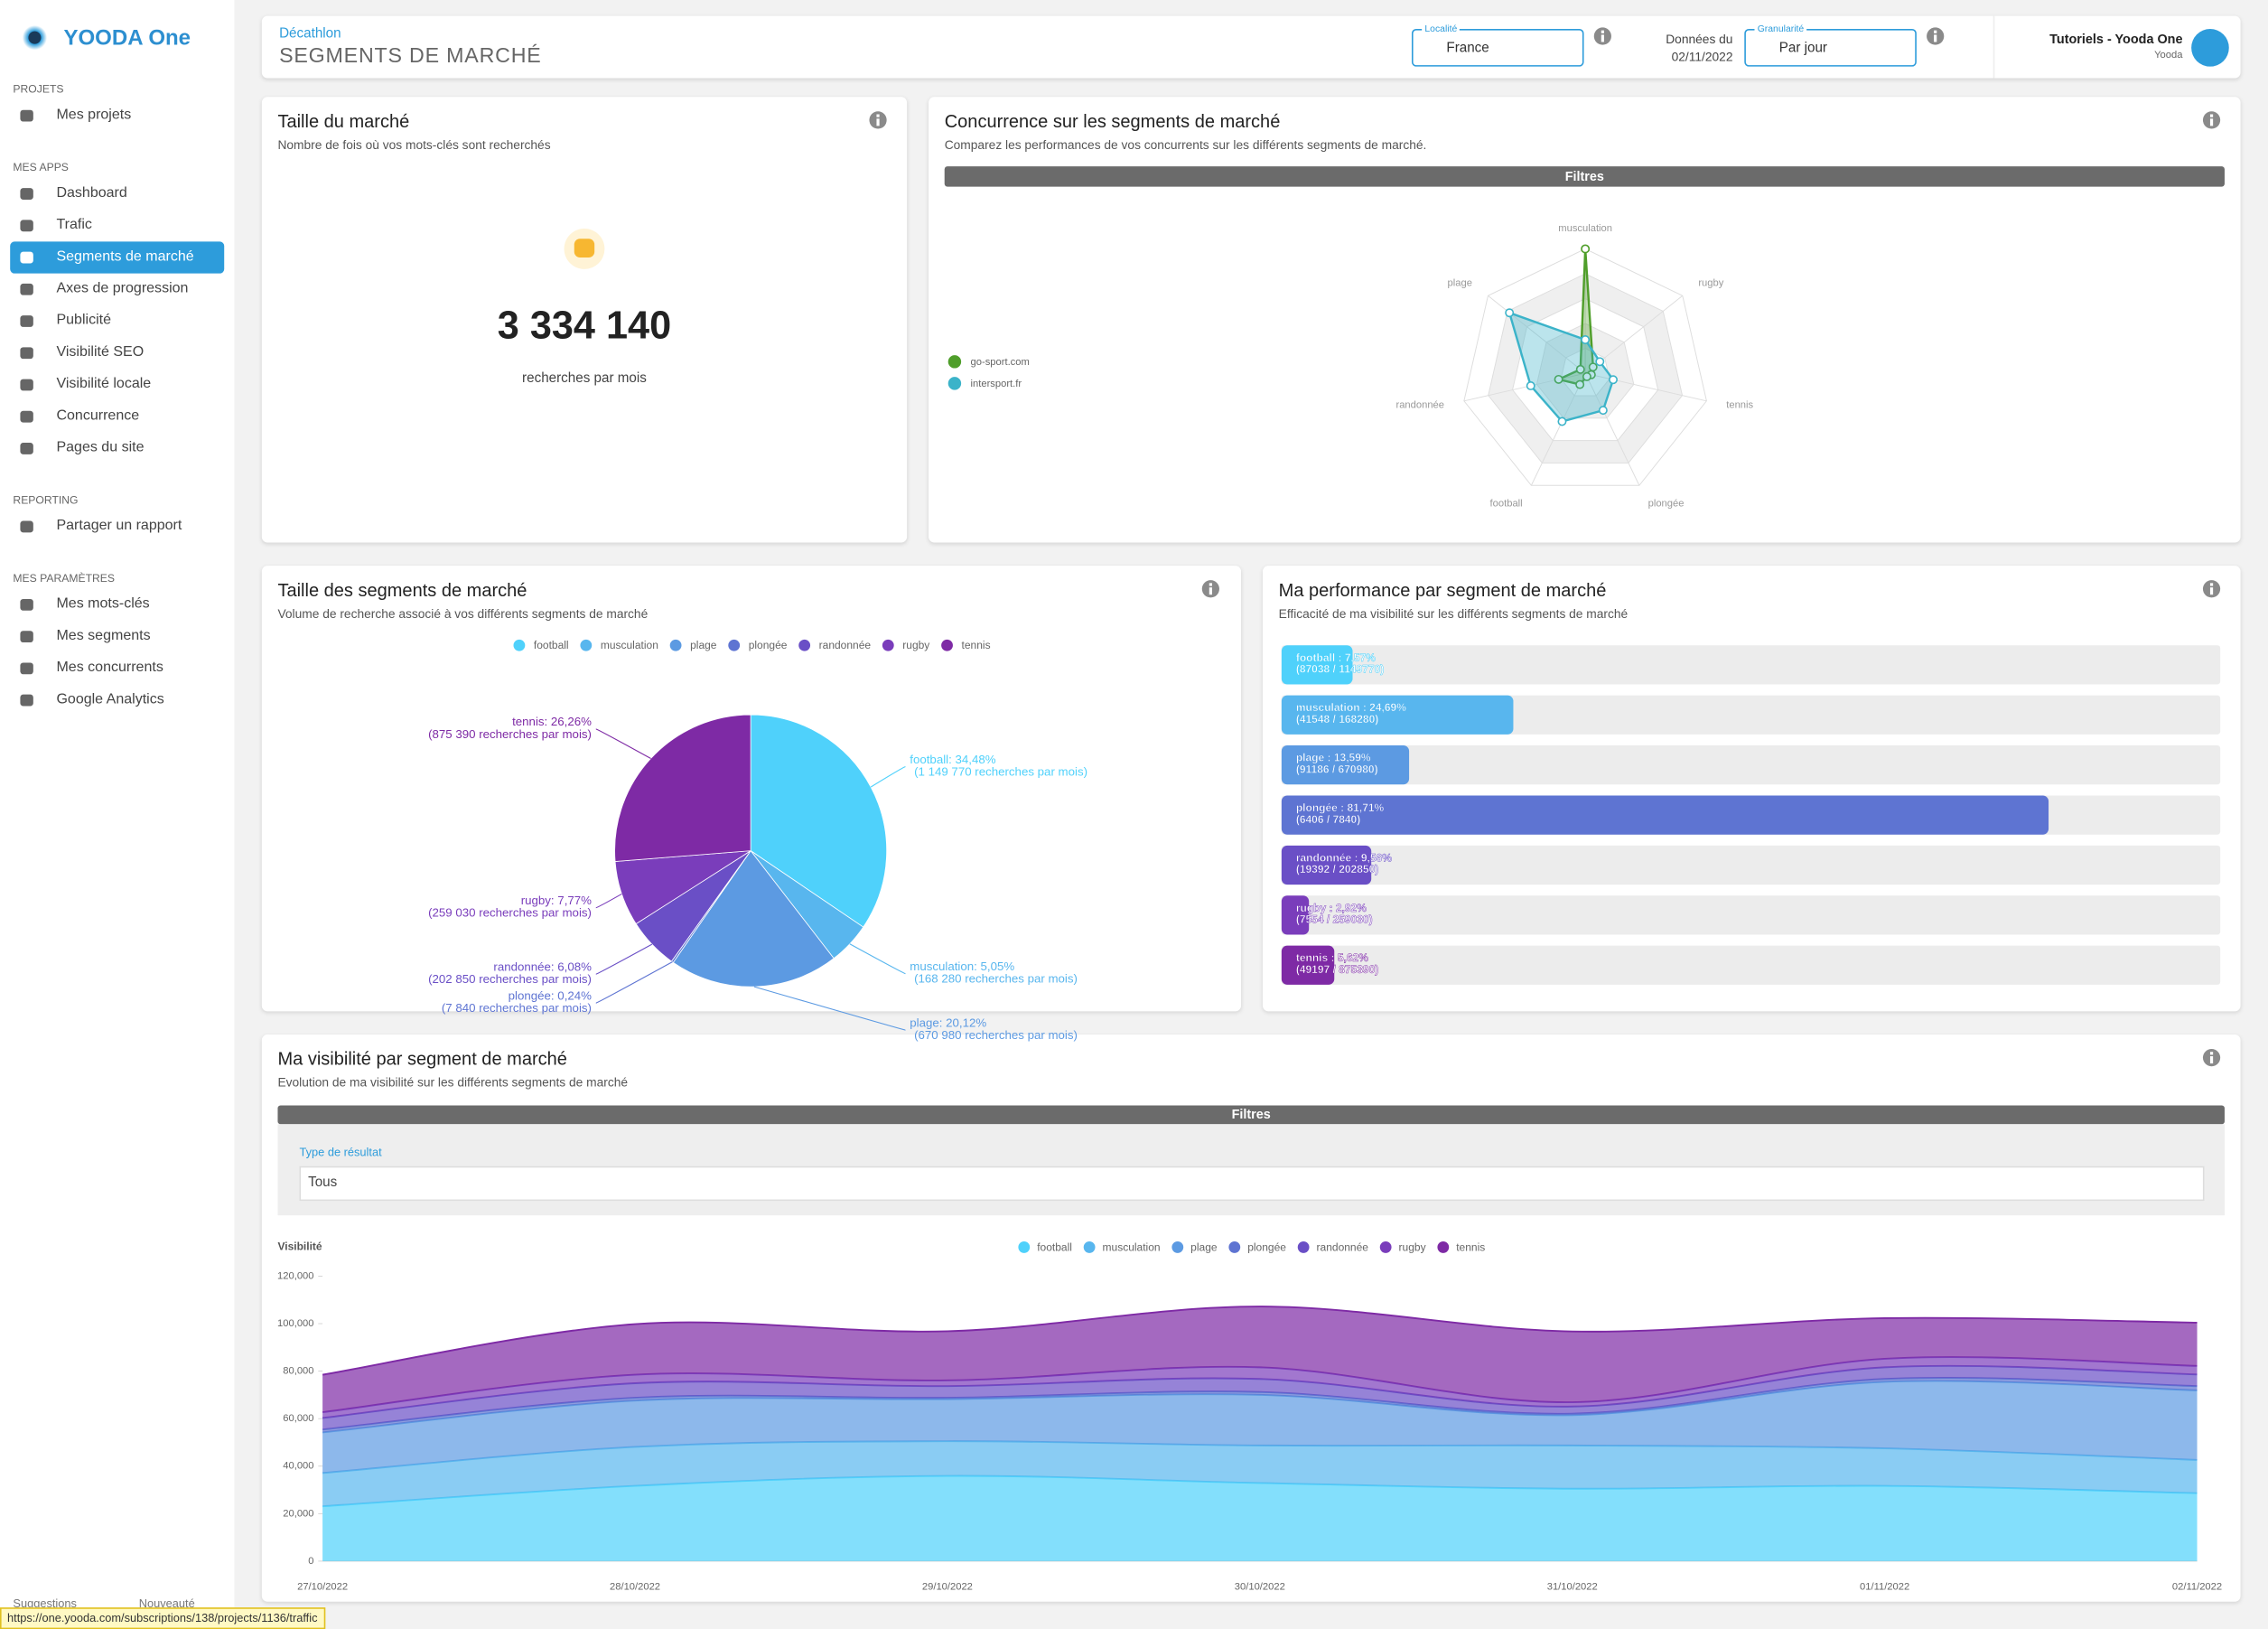  I want to click on x-tick-label: 30/10/2022, so click(1260, 1587).